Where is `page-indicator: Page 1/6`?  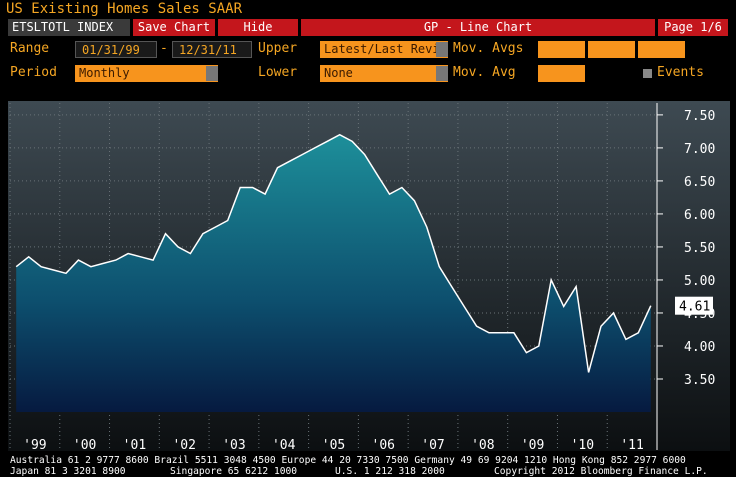
page-indicator: Page 1/6 is located at coordinates (693, 27).